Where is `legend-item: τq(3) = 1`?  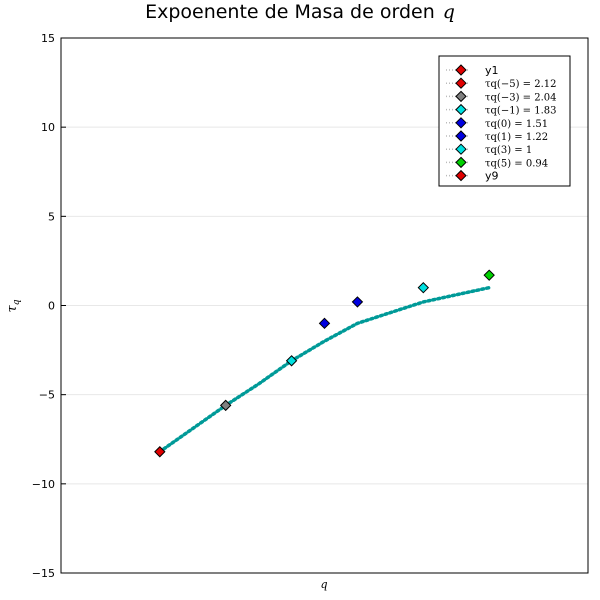
legend-item: τq(3) = 1 is located at coordinates (489, 149).